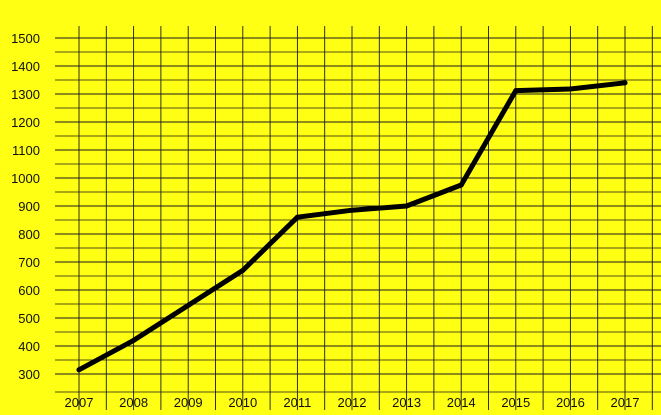 This screenshot has height=415, width=661. I want to click on x-tick-label: 2011, so click(297, 402).